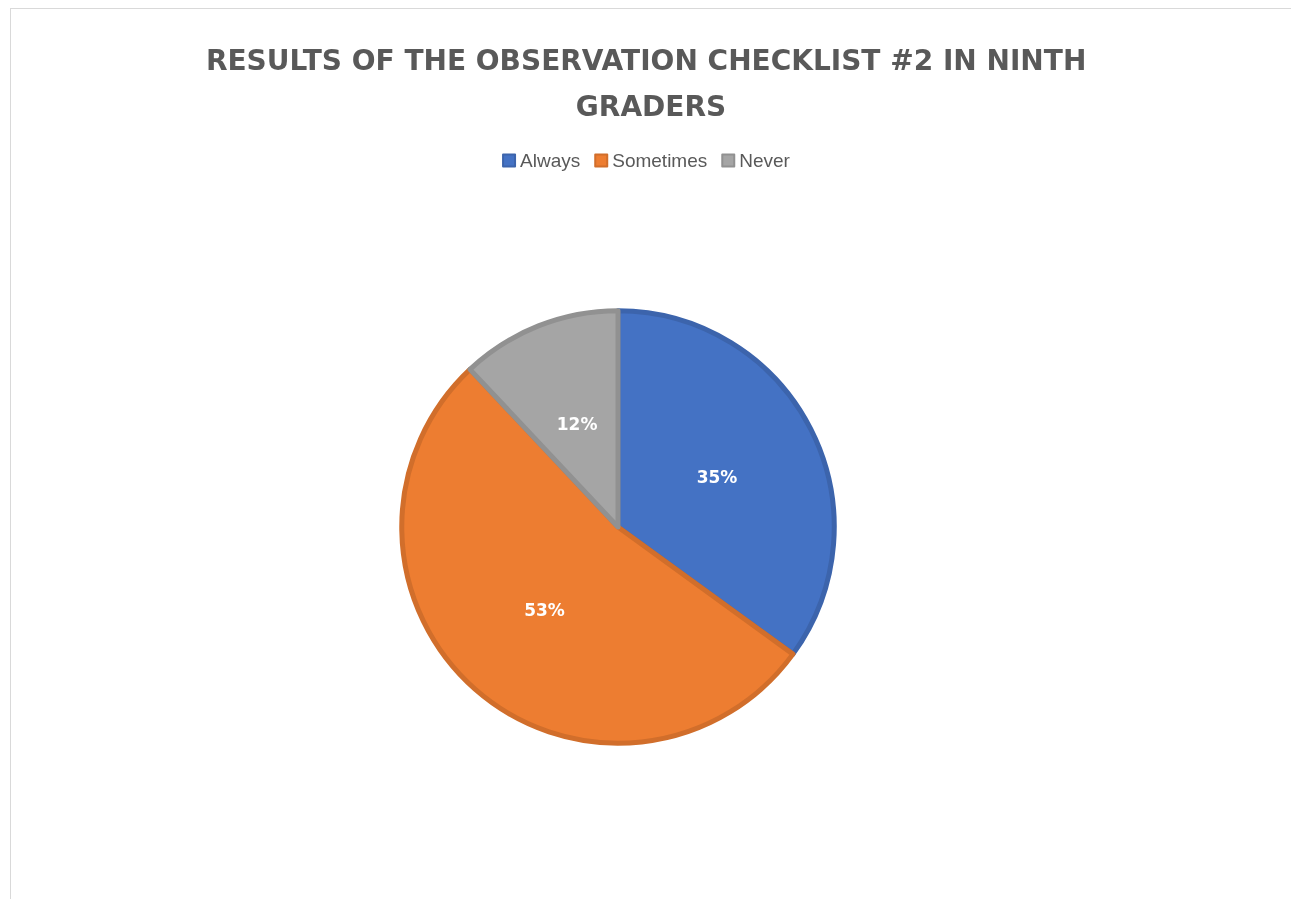 The height and width of the screenshot is (901, 1292). What do you see at coordinates (651, 83) in the screenshot?
I see `chart-title: RESULTS OF THE OBSERVATION CHECKLIST #2 IN NINTH GRADERS` at bounding box center [651, 83].